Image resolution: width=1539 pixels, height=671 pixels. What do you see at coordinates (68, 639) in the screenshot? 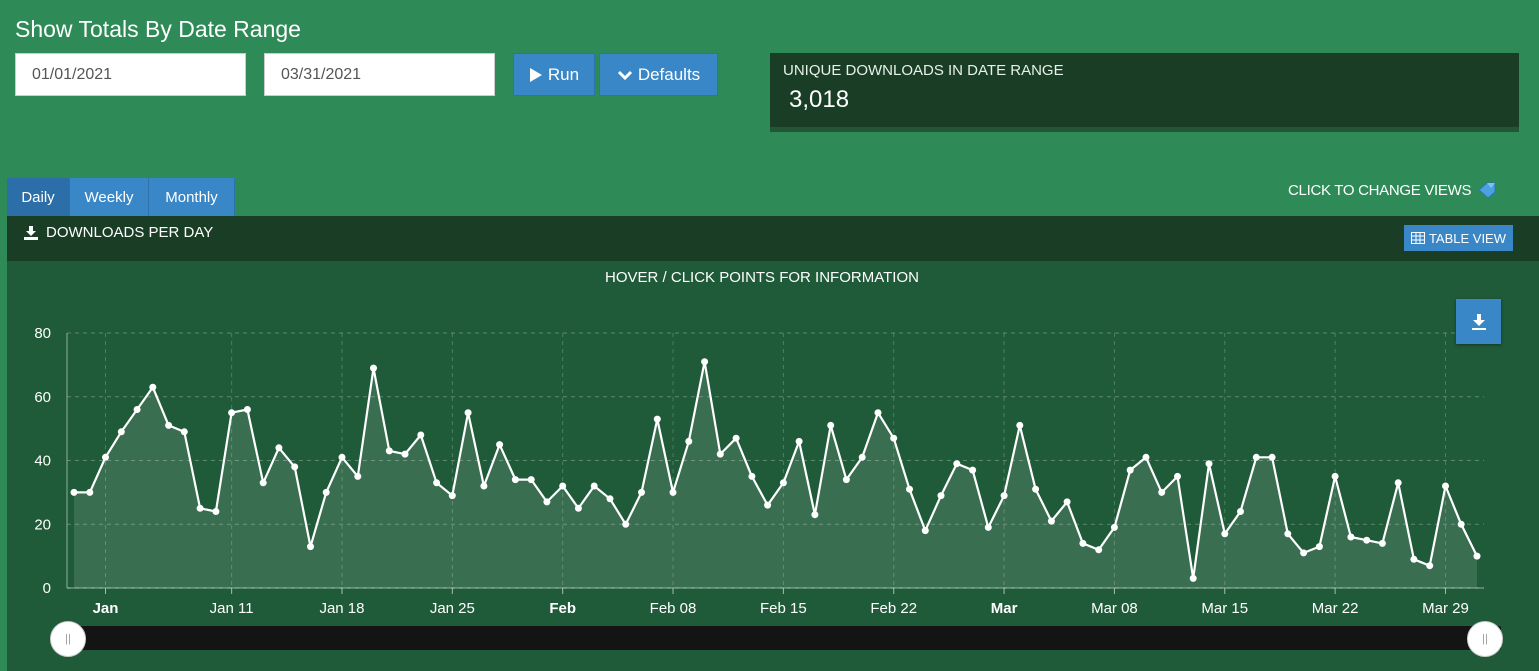
I see `range-handle-left: ||` at bounding box center [68, 639].